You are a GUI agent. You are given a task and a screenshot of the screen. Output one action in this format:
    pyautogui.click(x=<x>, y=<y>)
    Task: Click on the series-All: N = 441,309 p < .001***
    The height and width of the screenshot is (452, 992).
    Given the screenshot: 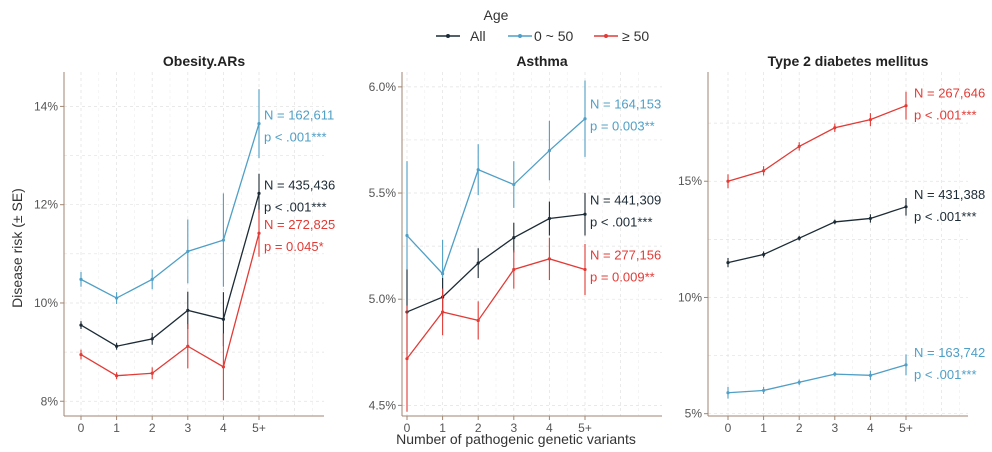 What is the action you would take?
    pyautogui.click(x=533, y=273)
    